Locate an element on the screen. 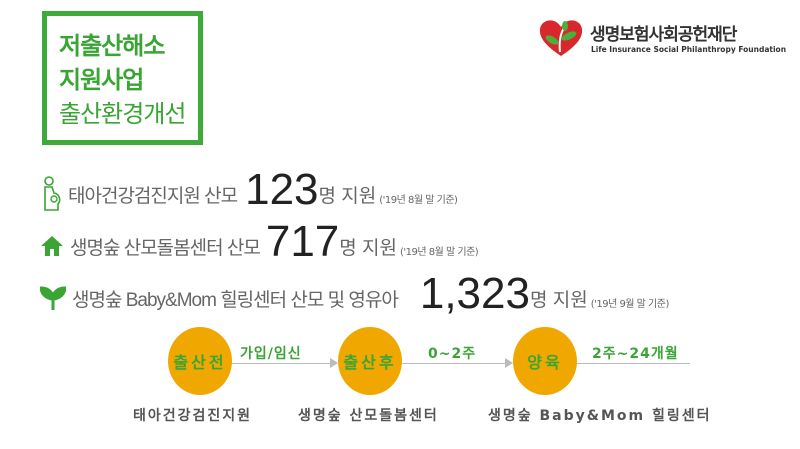 This screenshot has width=800, height=449. segment-label: 0~2주 is located at coordinates (452, 354).